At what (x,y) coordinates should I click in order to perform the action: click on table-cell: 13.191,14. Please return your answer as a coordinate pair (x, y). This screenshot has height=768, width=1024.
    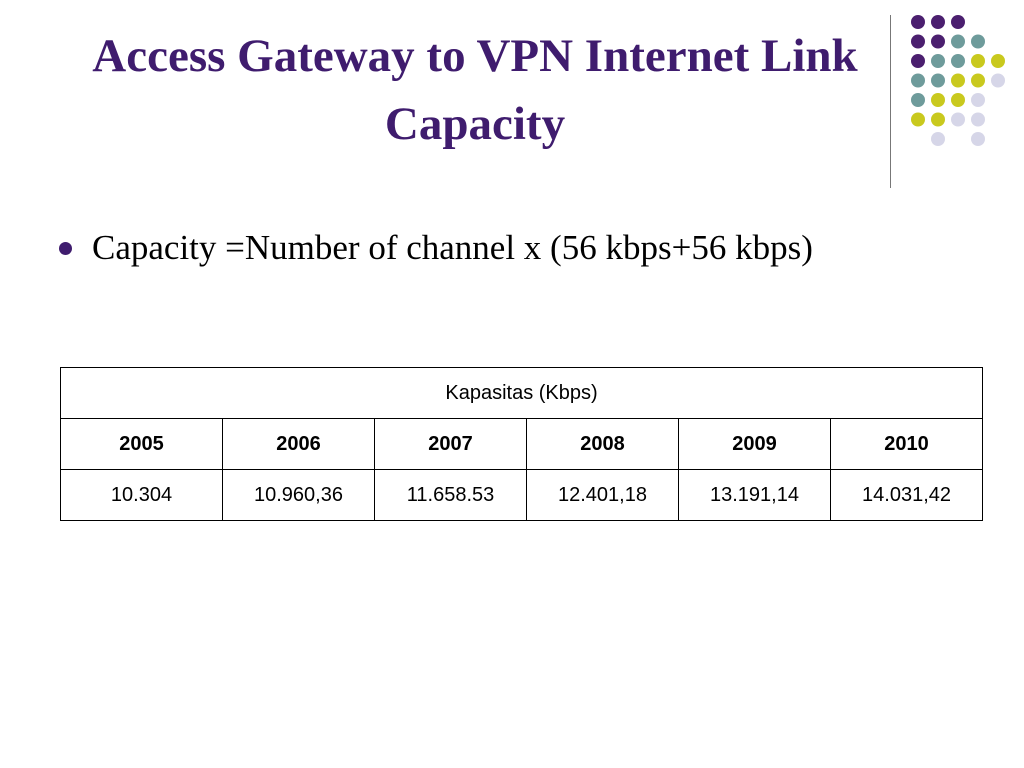
    Looking at the image, I should click on (754, 495).